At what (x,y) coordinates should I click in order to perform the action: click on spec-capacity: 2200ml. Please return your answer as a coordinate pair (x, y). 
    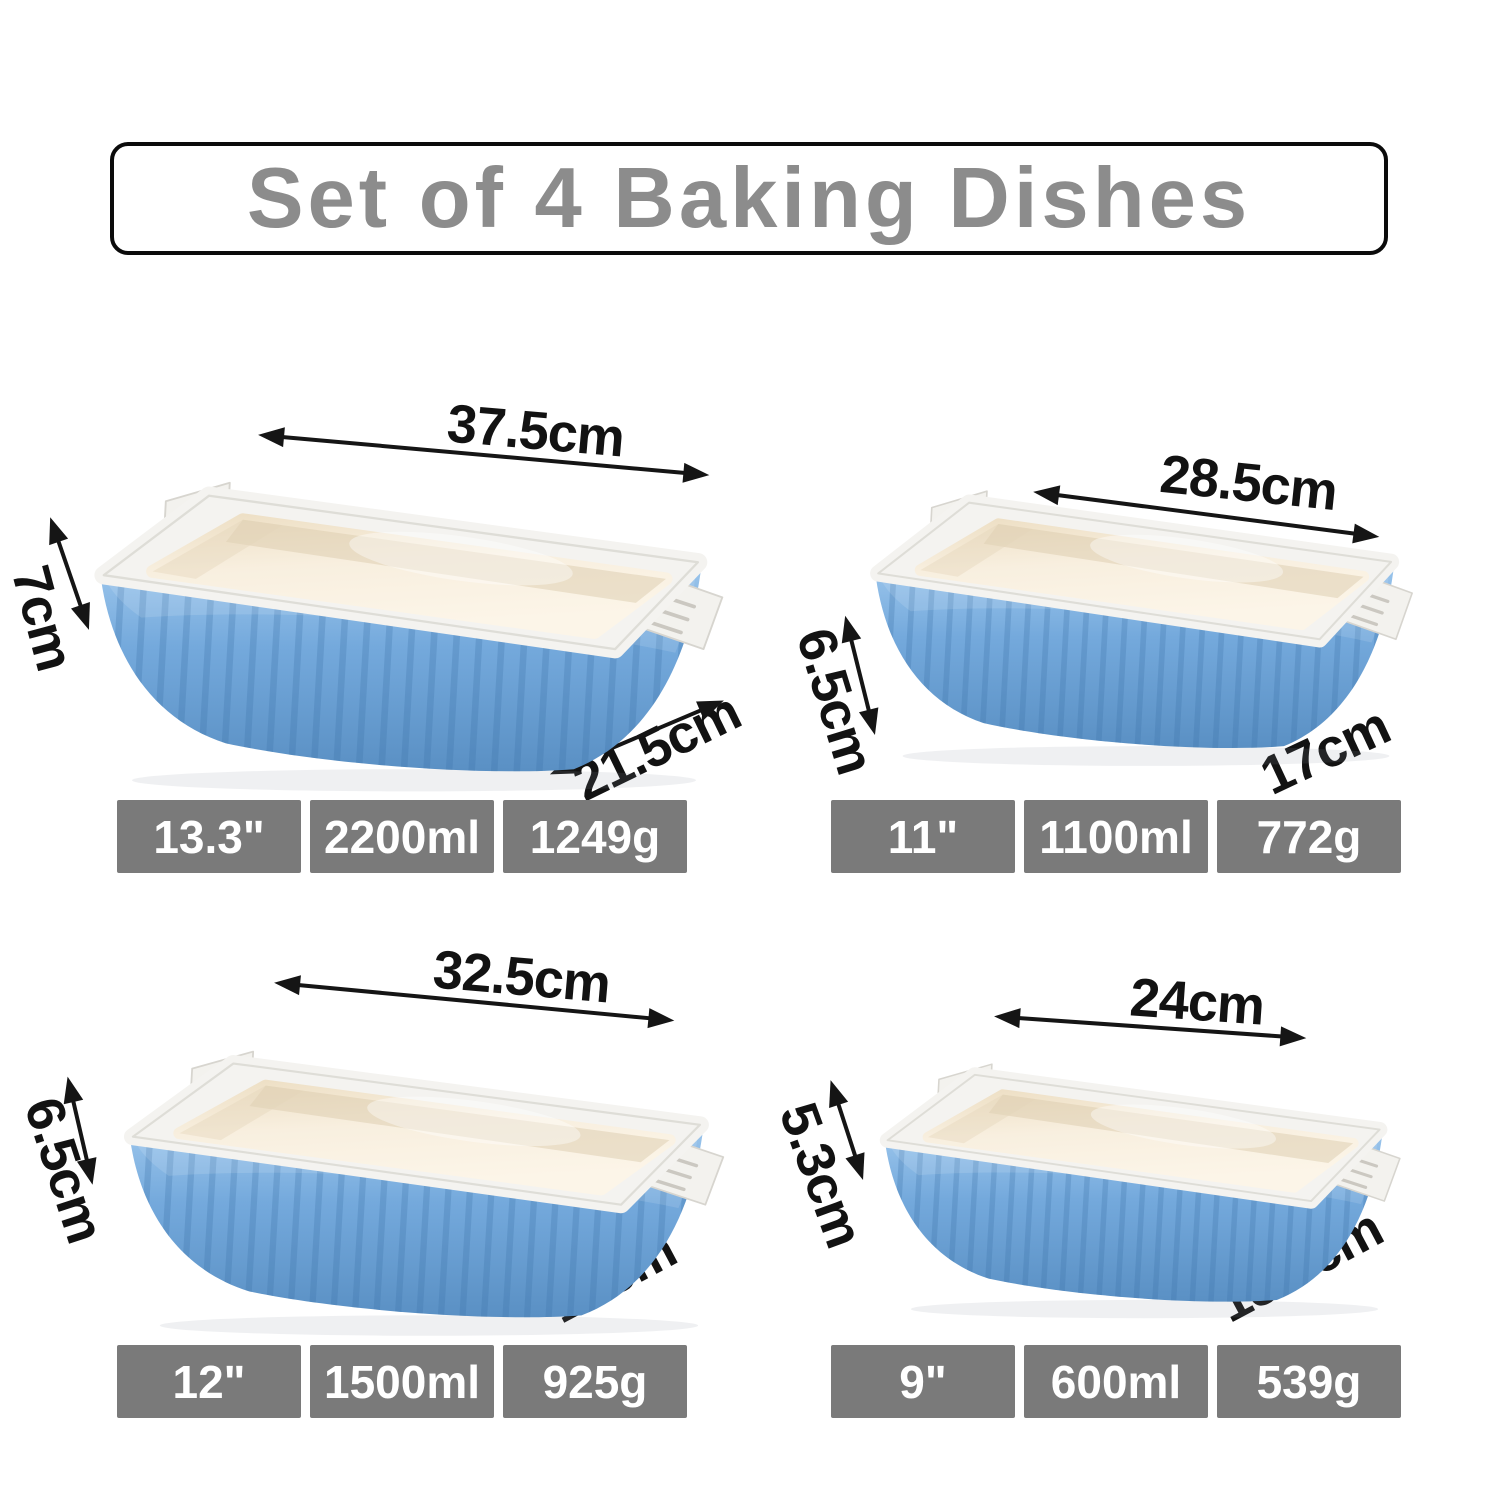
    Looking at the image, I should click on (402, 836).